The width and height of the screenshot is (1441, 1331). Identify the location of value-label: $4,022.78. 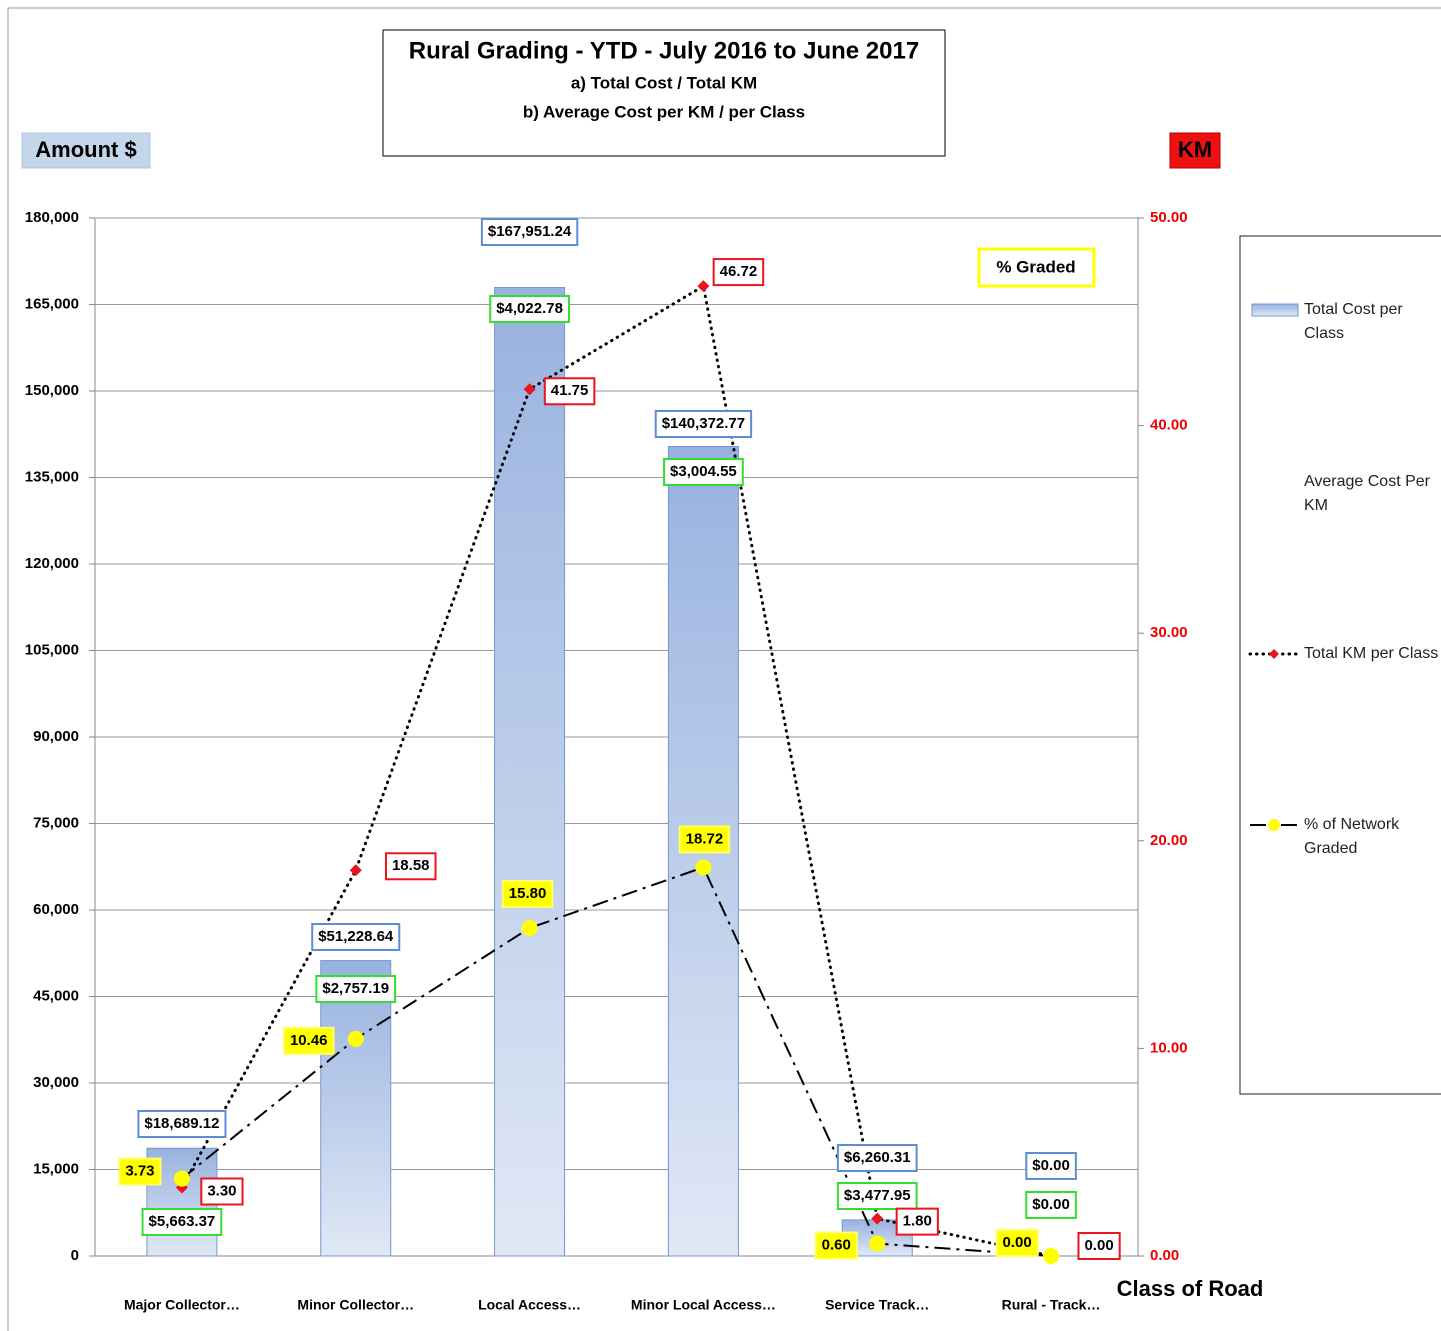
(529, 308).